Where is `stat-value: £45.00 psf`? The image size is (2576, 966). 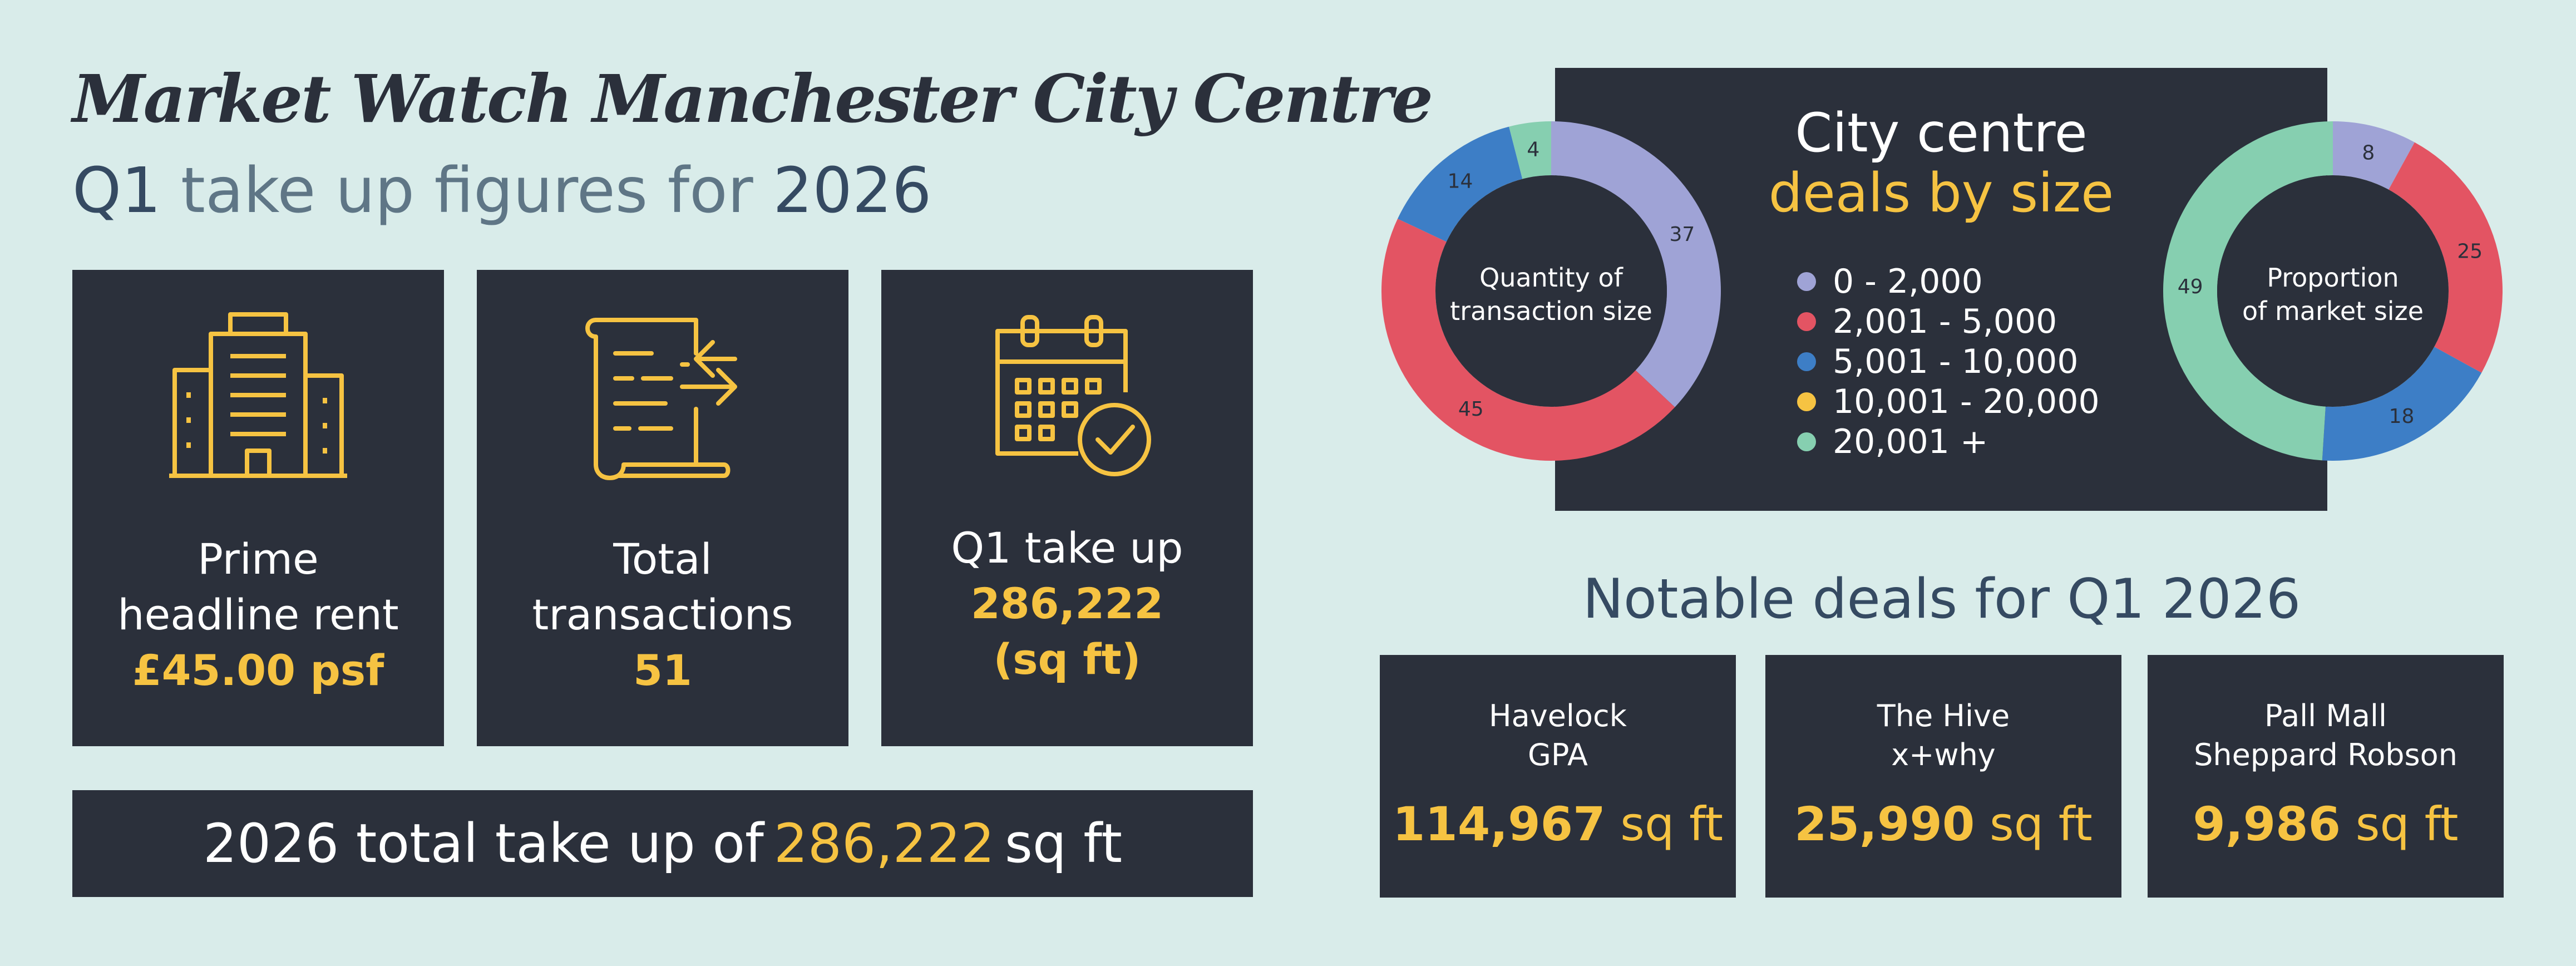 stat-value: £45.00 psf is located at coordinates (258, 670).